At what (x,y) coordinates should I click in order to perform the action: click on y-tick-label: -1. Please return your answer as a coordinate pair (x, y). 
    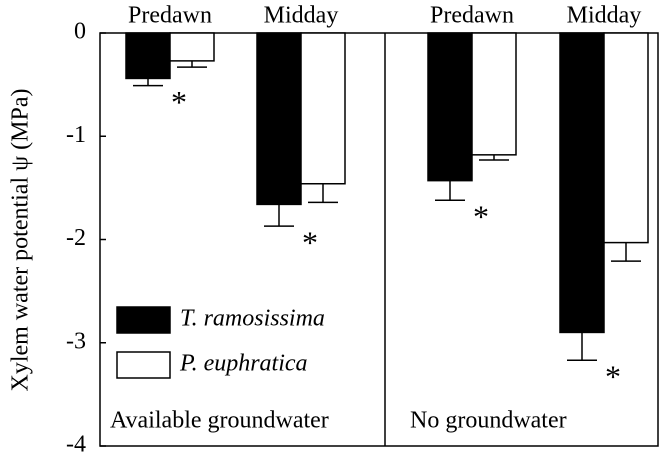
    Looking at the image, I should click on (76, 135).